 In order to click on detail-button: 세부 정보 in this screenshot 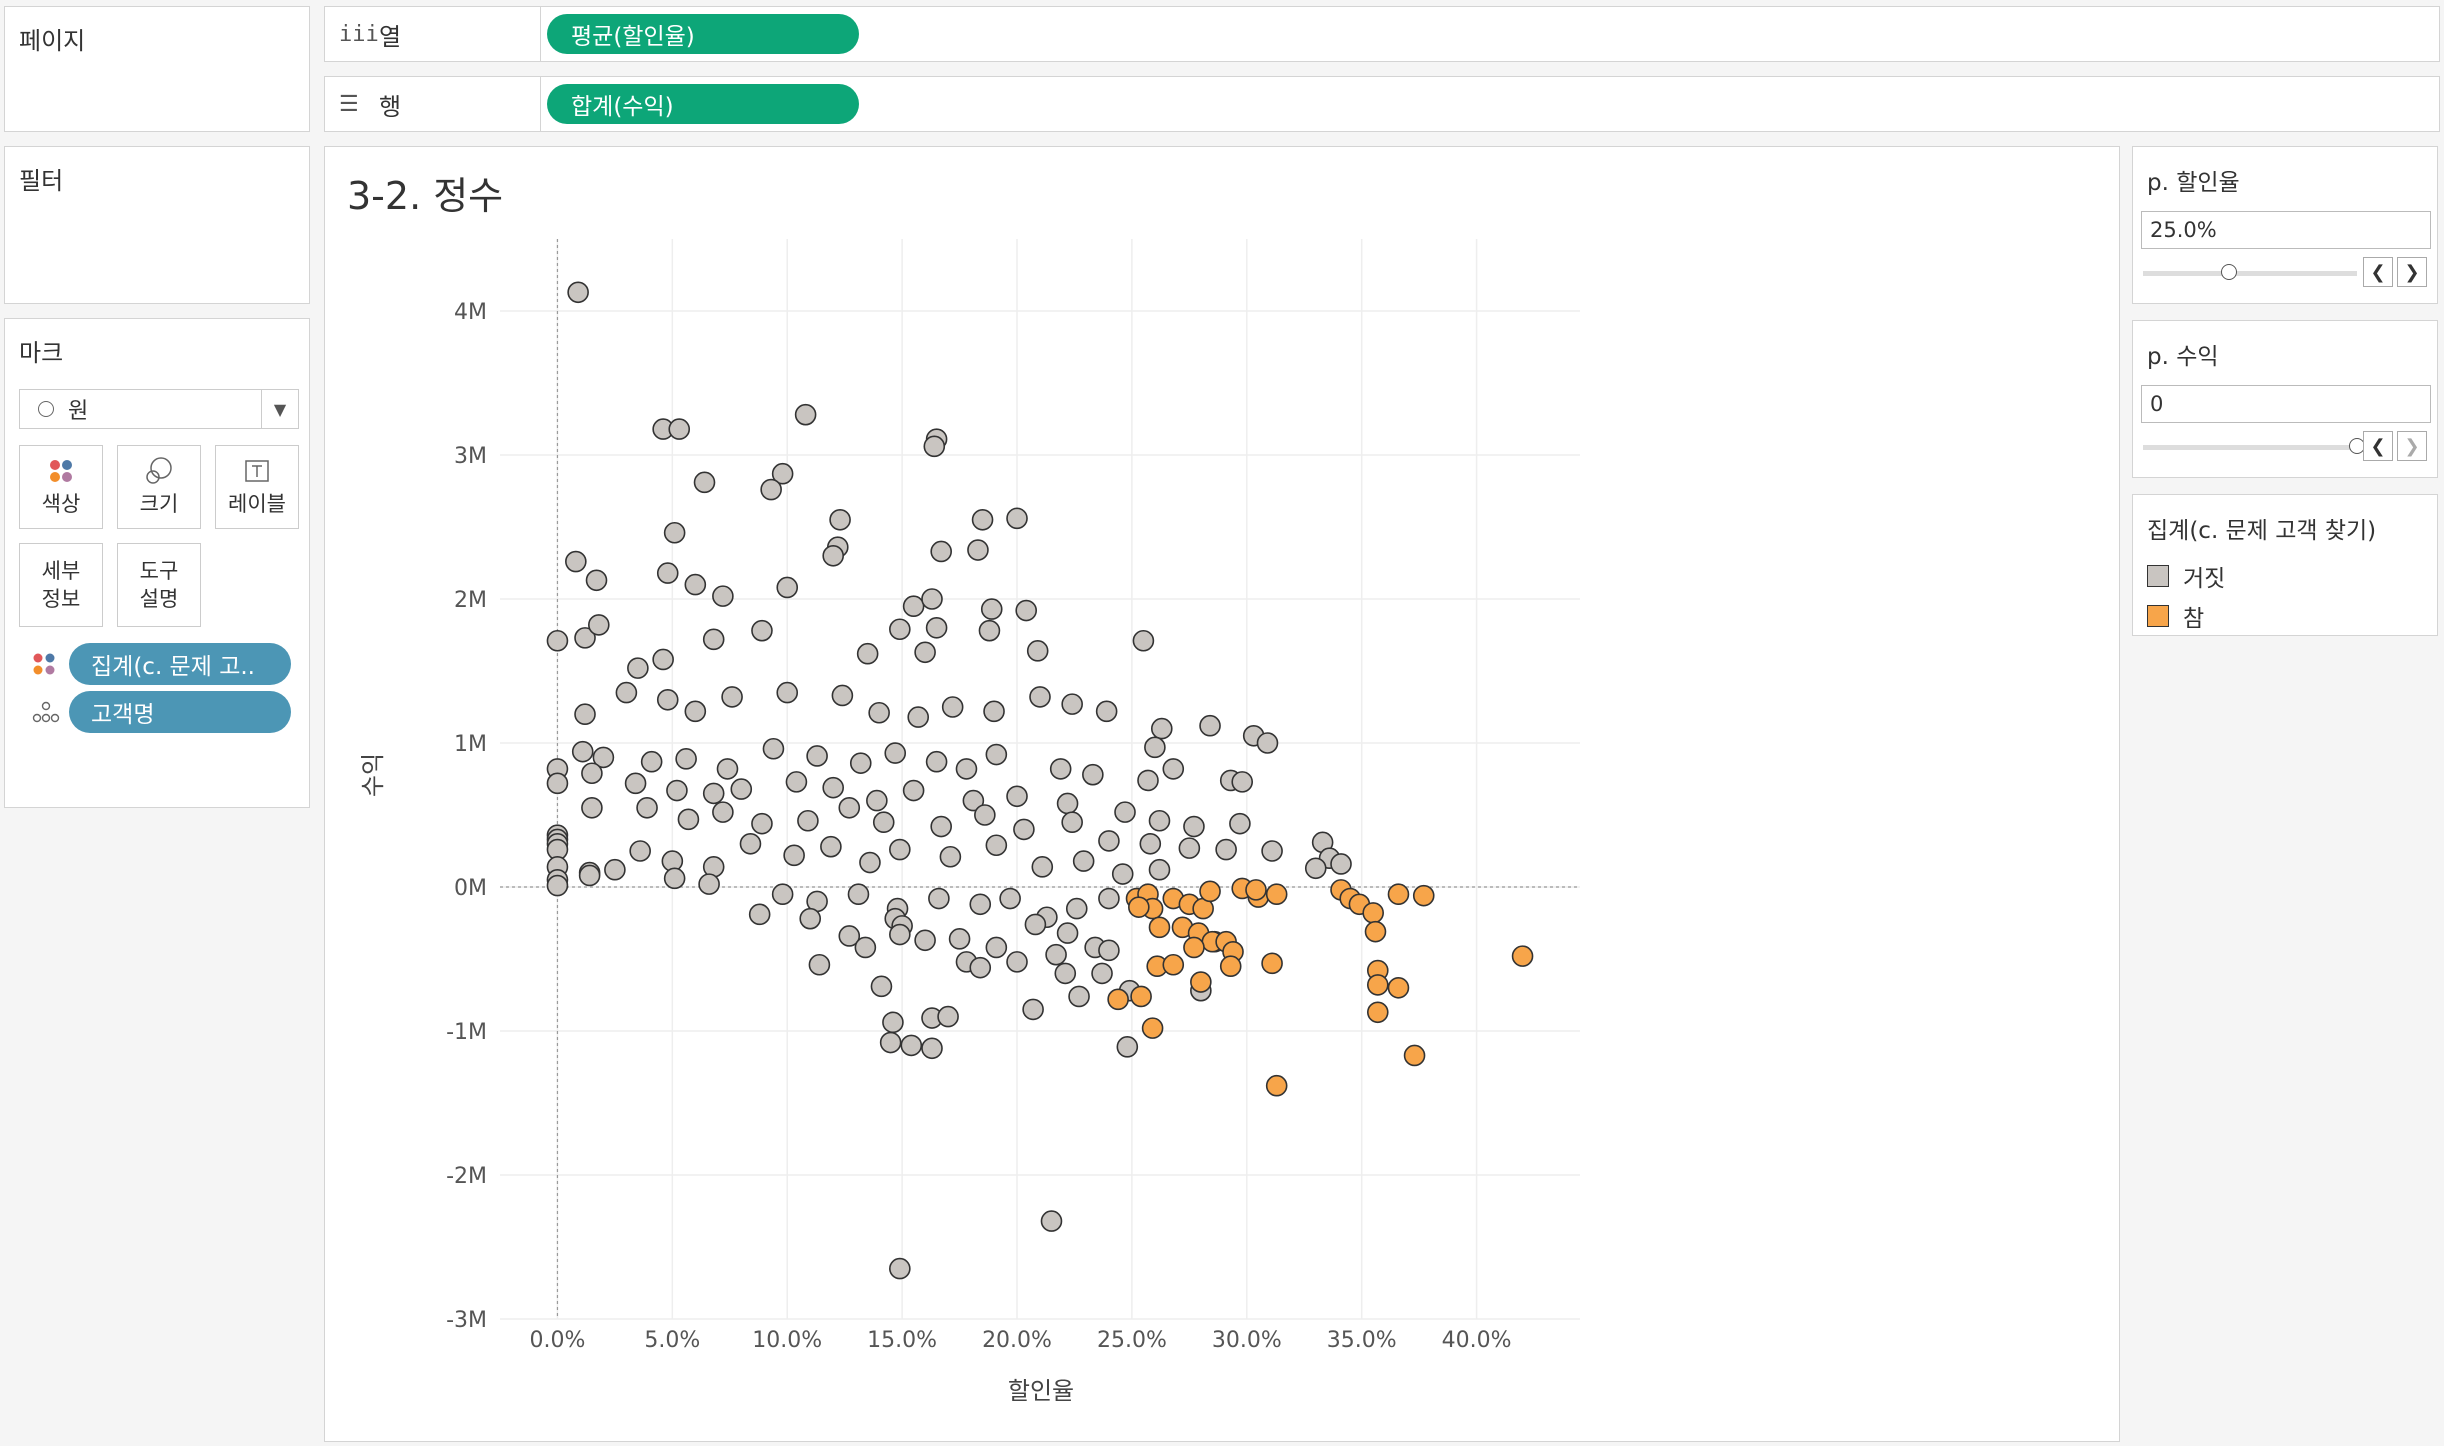, I will do `click(61, 585)`.